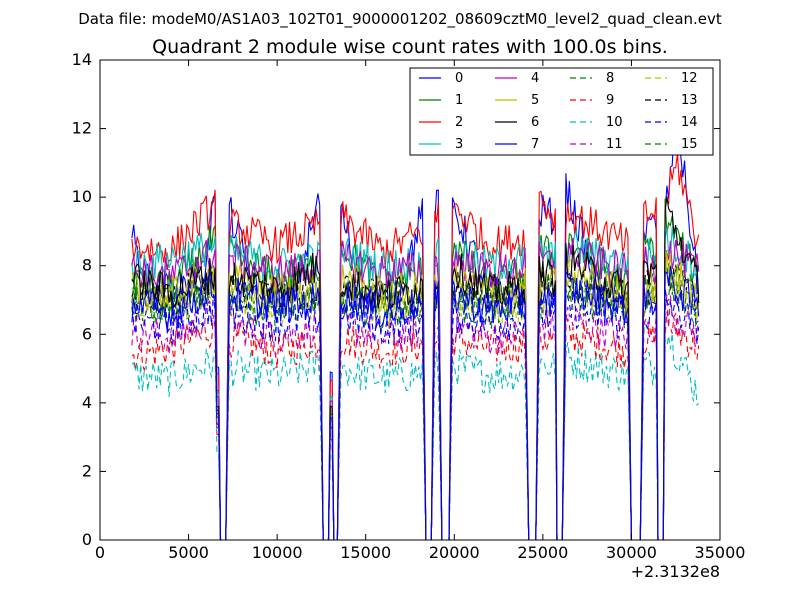 The image size is (800, 600). I want to click on y-tick-label: 14, so click(82, 59).